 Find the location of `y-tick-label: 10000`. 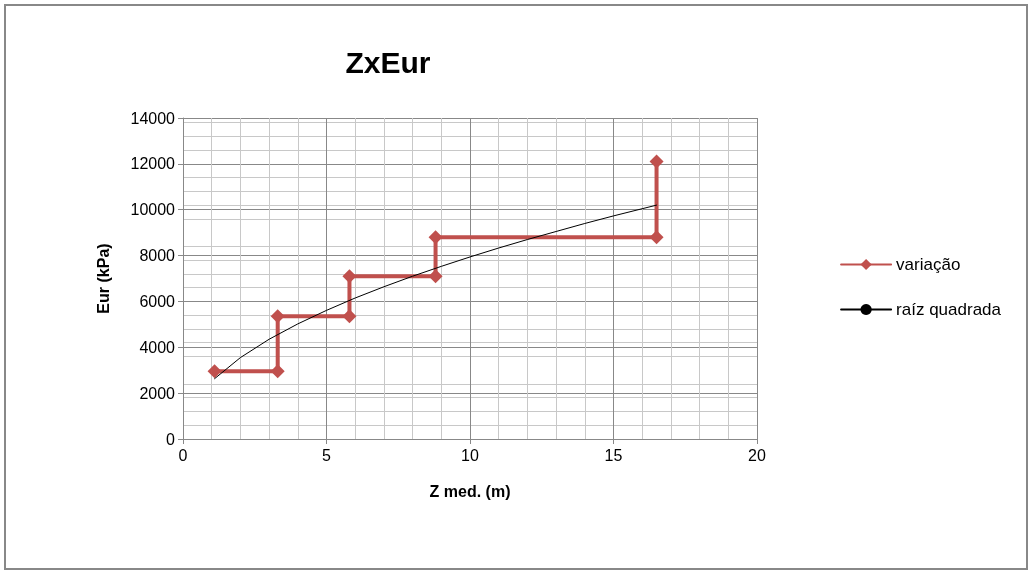

y-tick-label: 10000 is located at coordinates (153, 210).